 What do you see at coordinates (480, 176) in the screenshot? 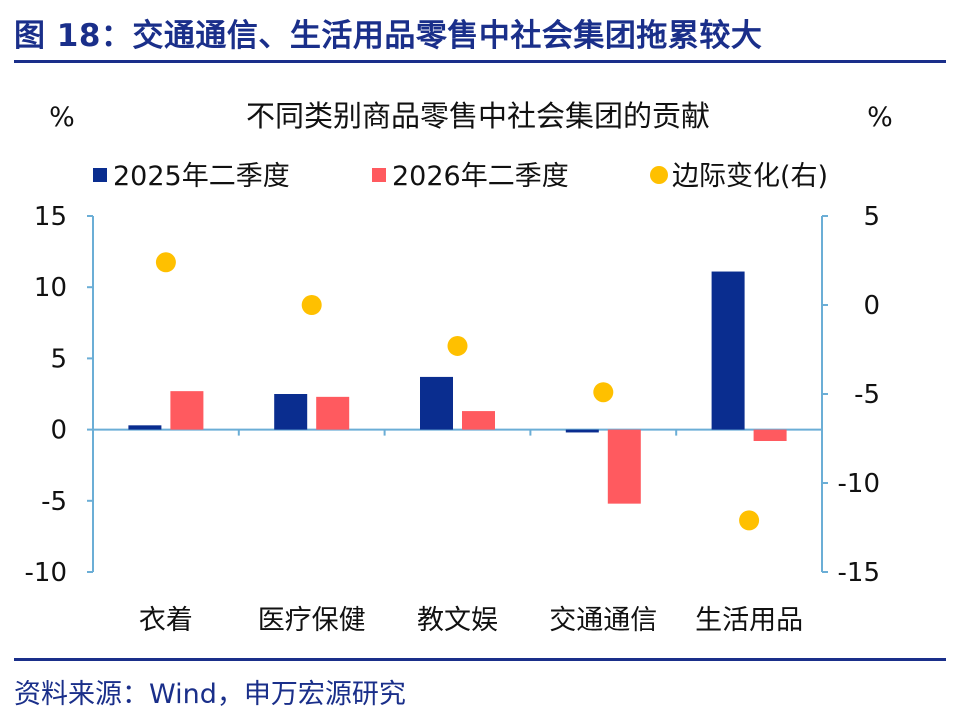
I see `legend-label-2: 2026年二季度` at bounding box center [480, 176].